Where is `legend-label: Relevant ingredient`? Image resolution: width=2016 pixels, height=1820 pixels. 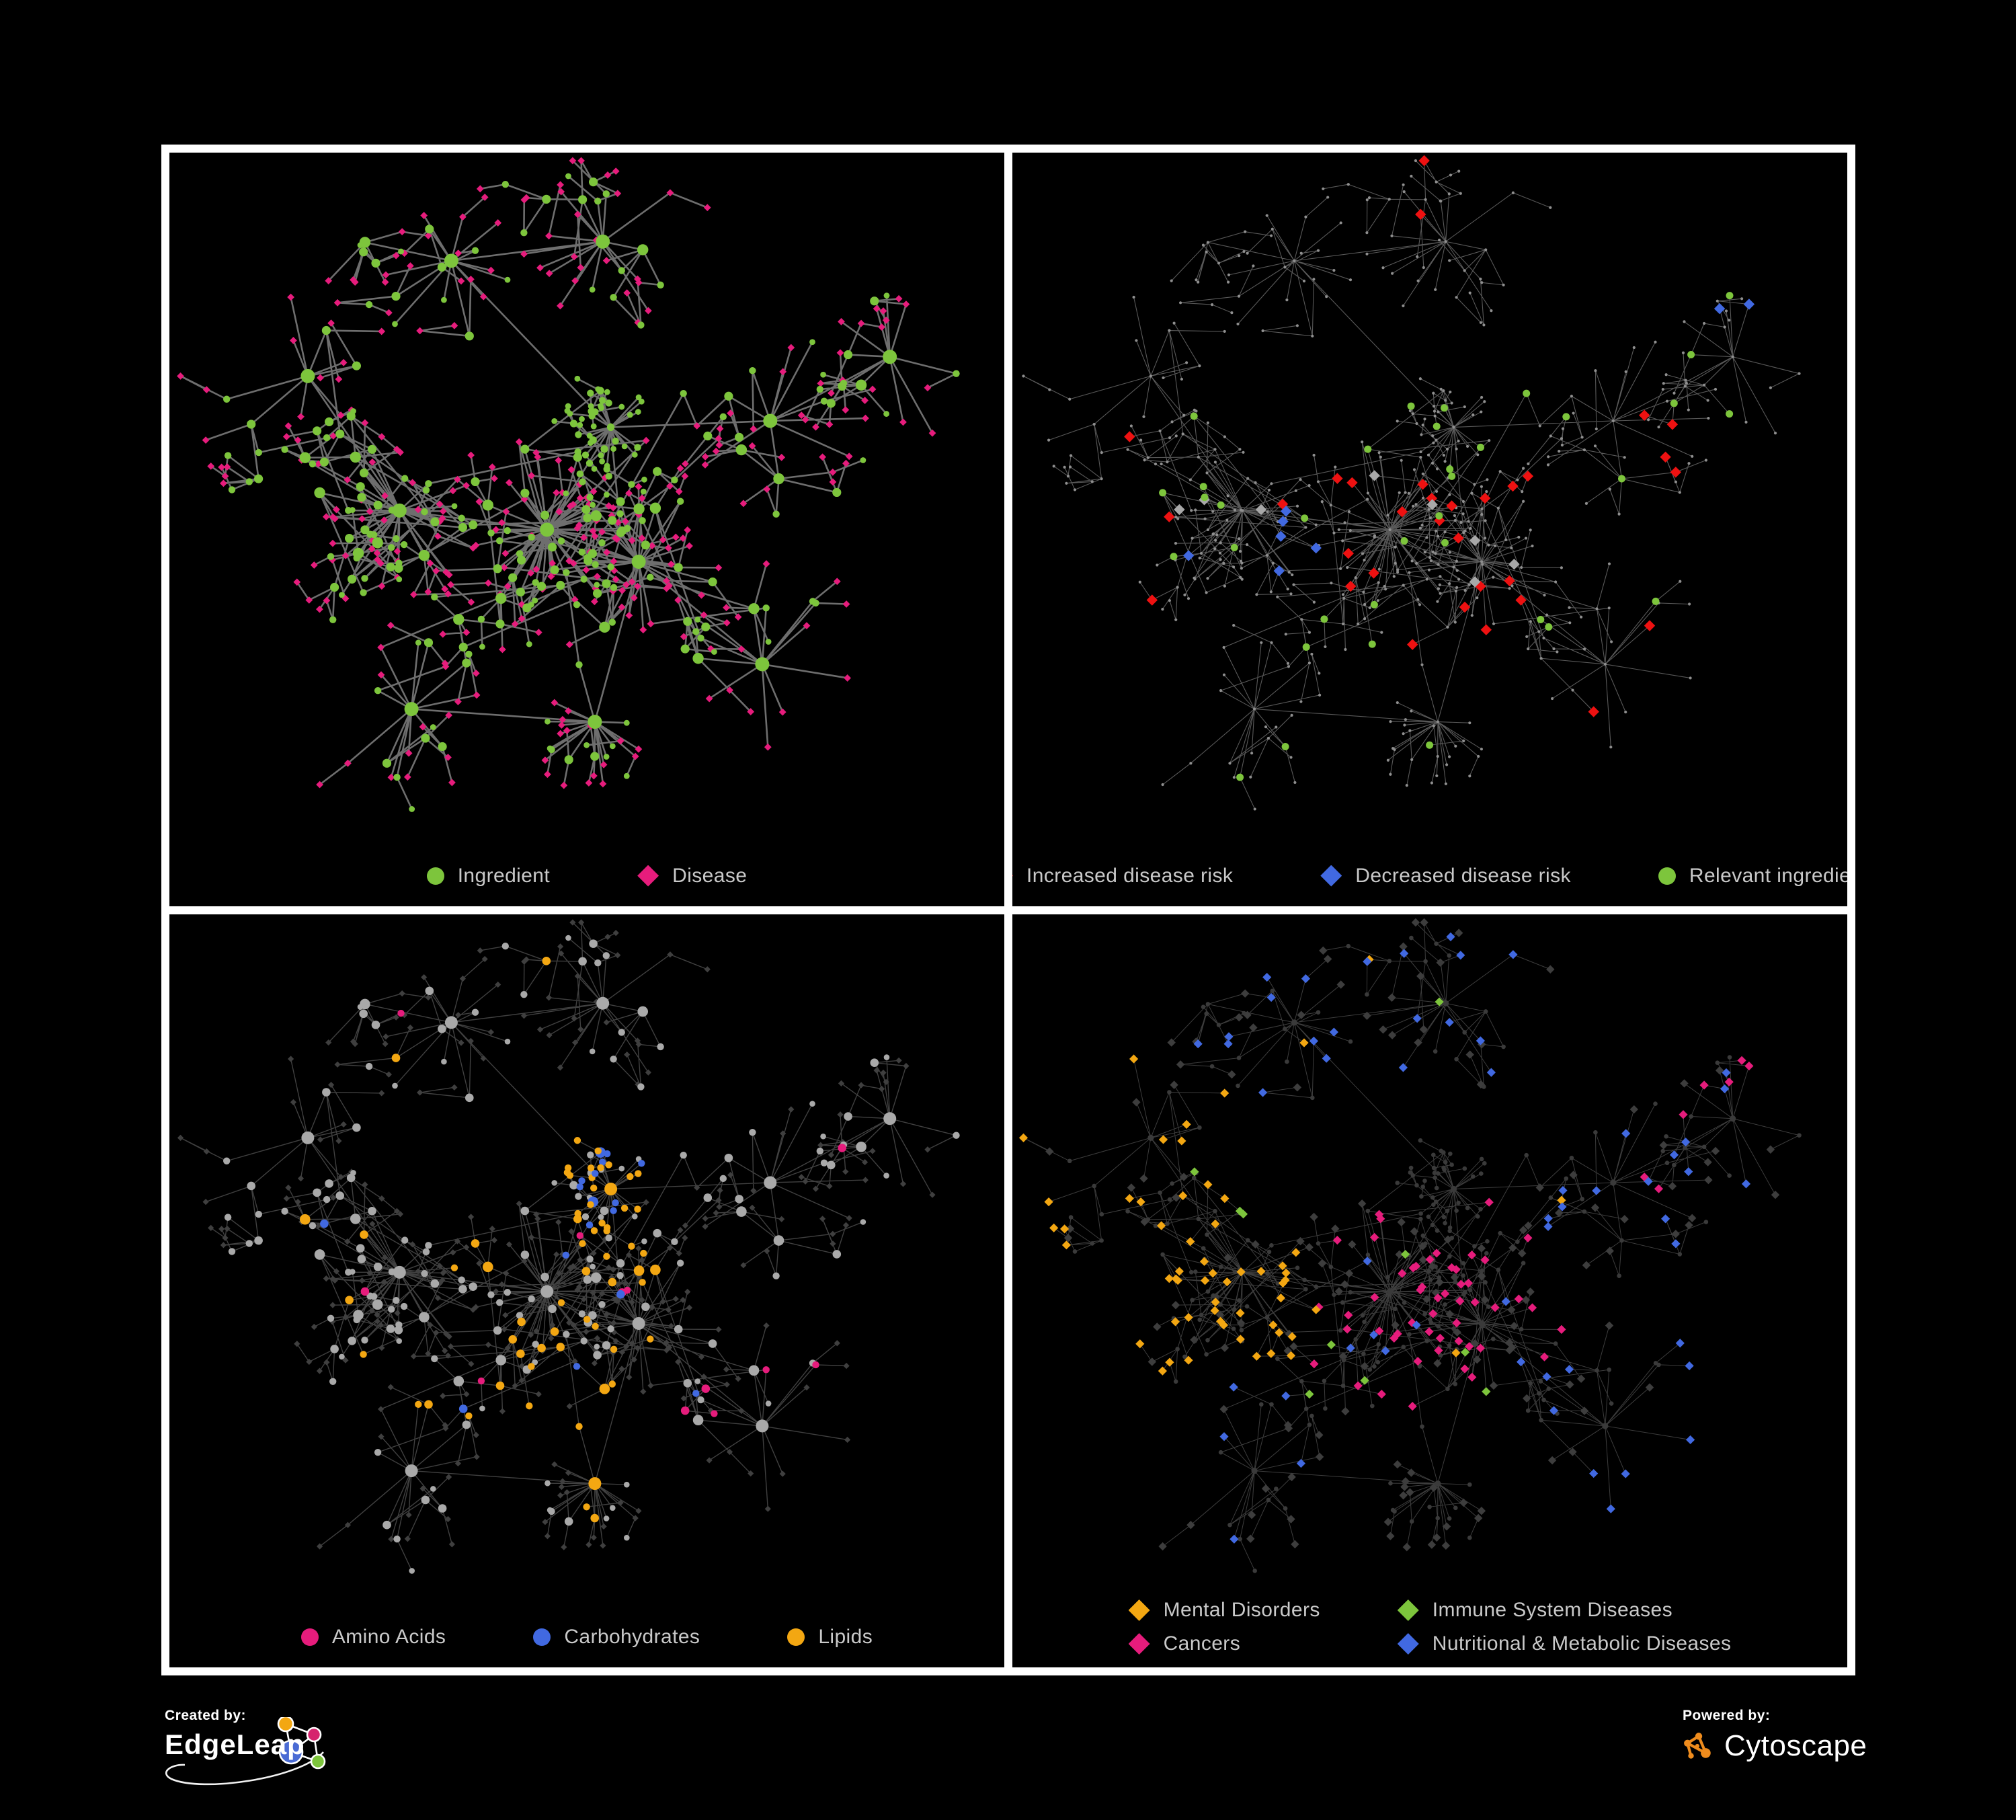
legend-label: Relevant ingredient is located at coordinates (1768, 875).